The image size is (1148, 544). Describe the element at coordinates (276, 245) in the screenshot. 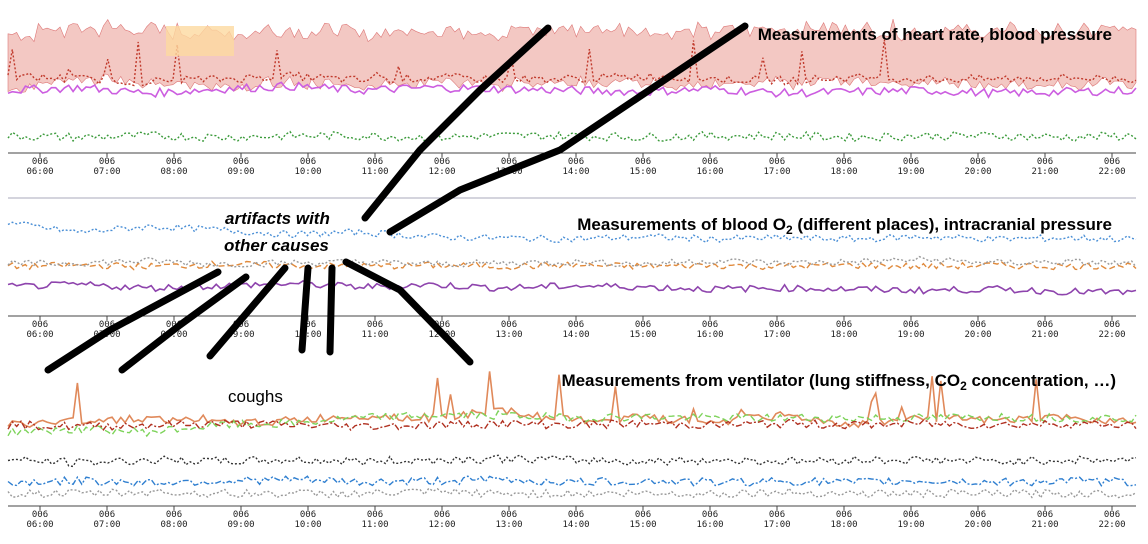

I see `annotation-artifacts-line2: other causes` at that location.